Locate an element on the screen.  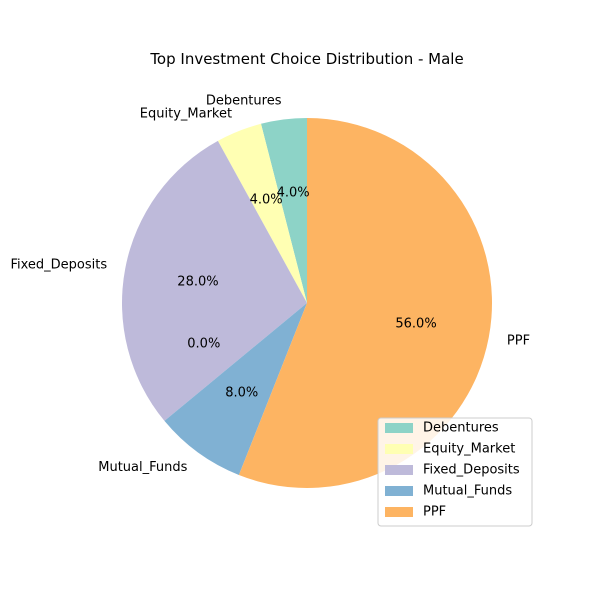
legend-label-equity-market: Equity_Market is located at coordinates (469, 449).